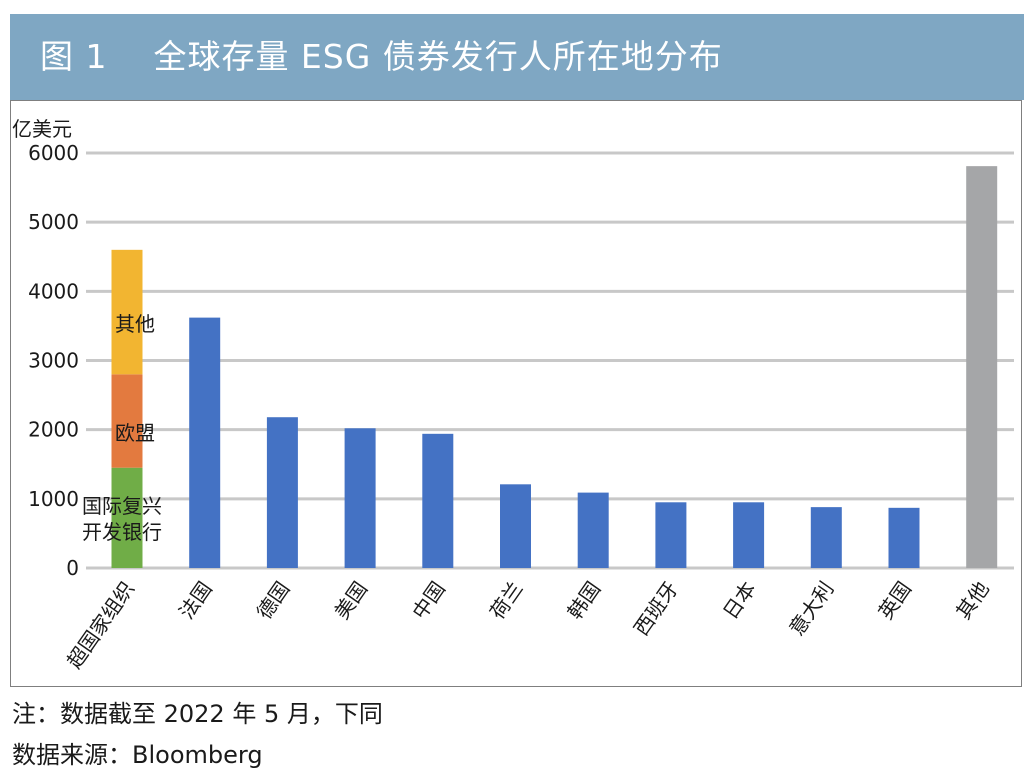  What do you see at coordinates (506, 600) in the screenshot?
I see `x-tick-label: 荷兰` at bounding box center [506, 600].